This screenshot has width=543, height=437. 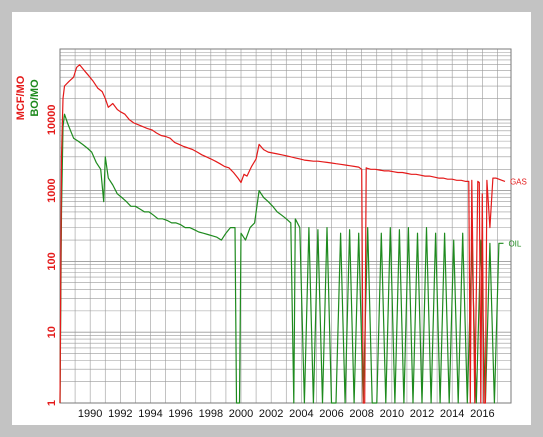 What do you see at coordinates (331, 414) in the screenshot?
I see `x-tick-label: 2006` at bounding box center [331, 414].